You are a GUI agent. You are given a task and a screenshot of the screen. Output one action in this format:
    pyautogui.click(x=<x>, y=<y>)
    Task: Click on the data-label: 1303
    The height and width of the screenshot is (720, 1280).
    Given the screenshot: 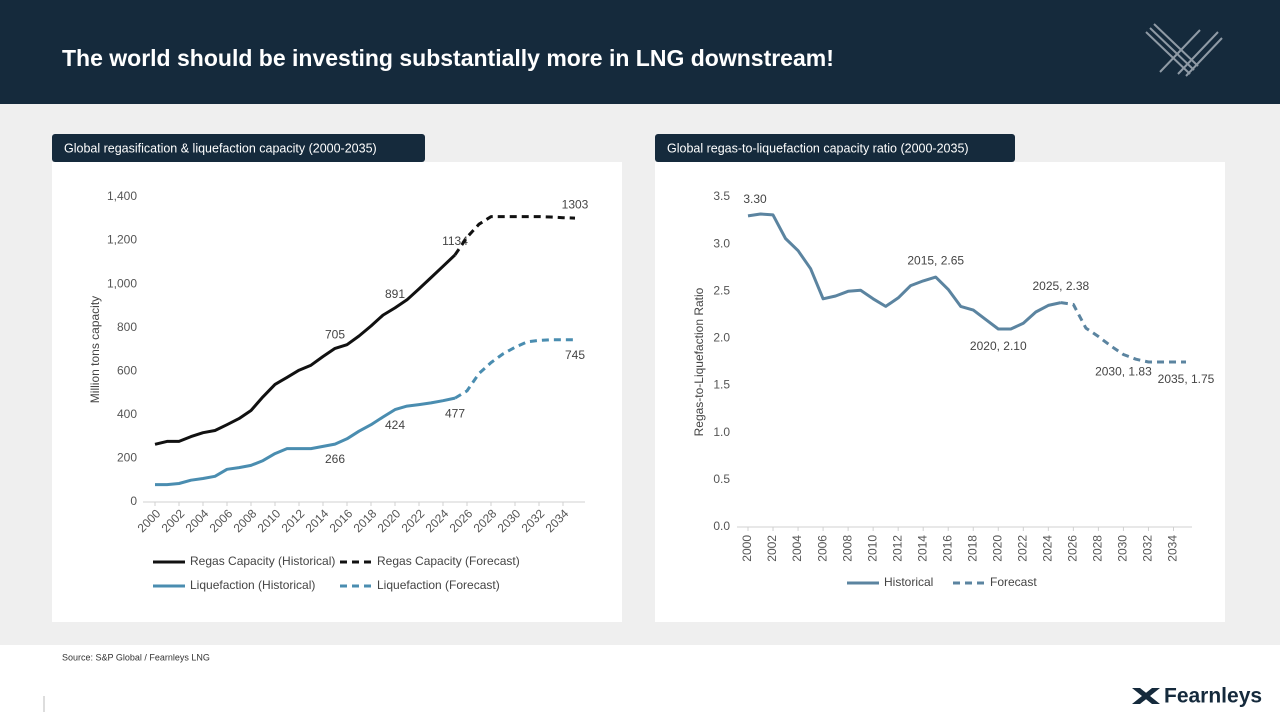 What is the action you would take?
    pyautogui.click(x=575, y=204)
    